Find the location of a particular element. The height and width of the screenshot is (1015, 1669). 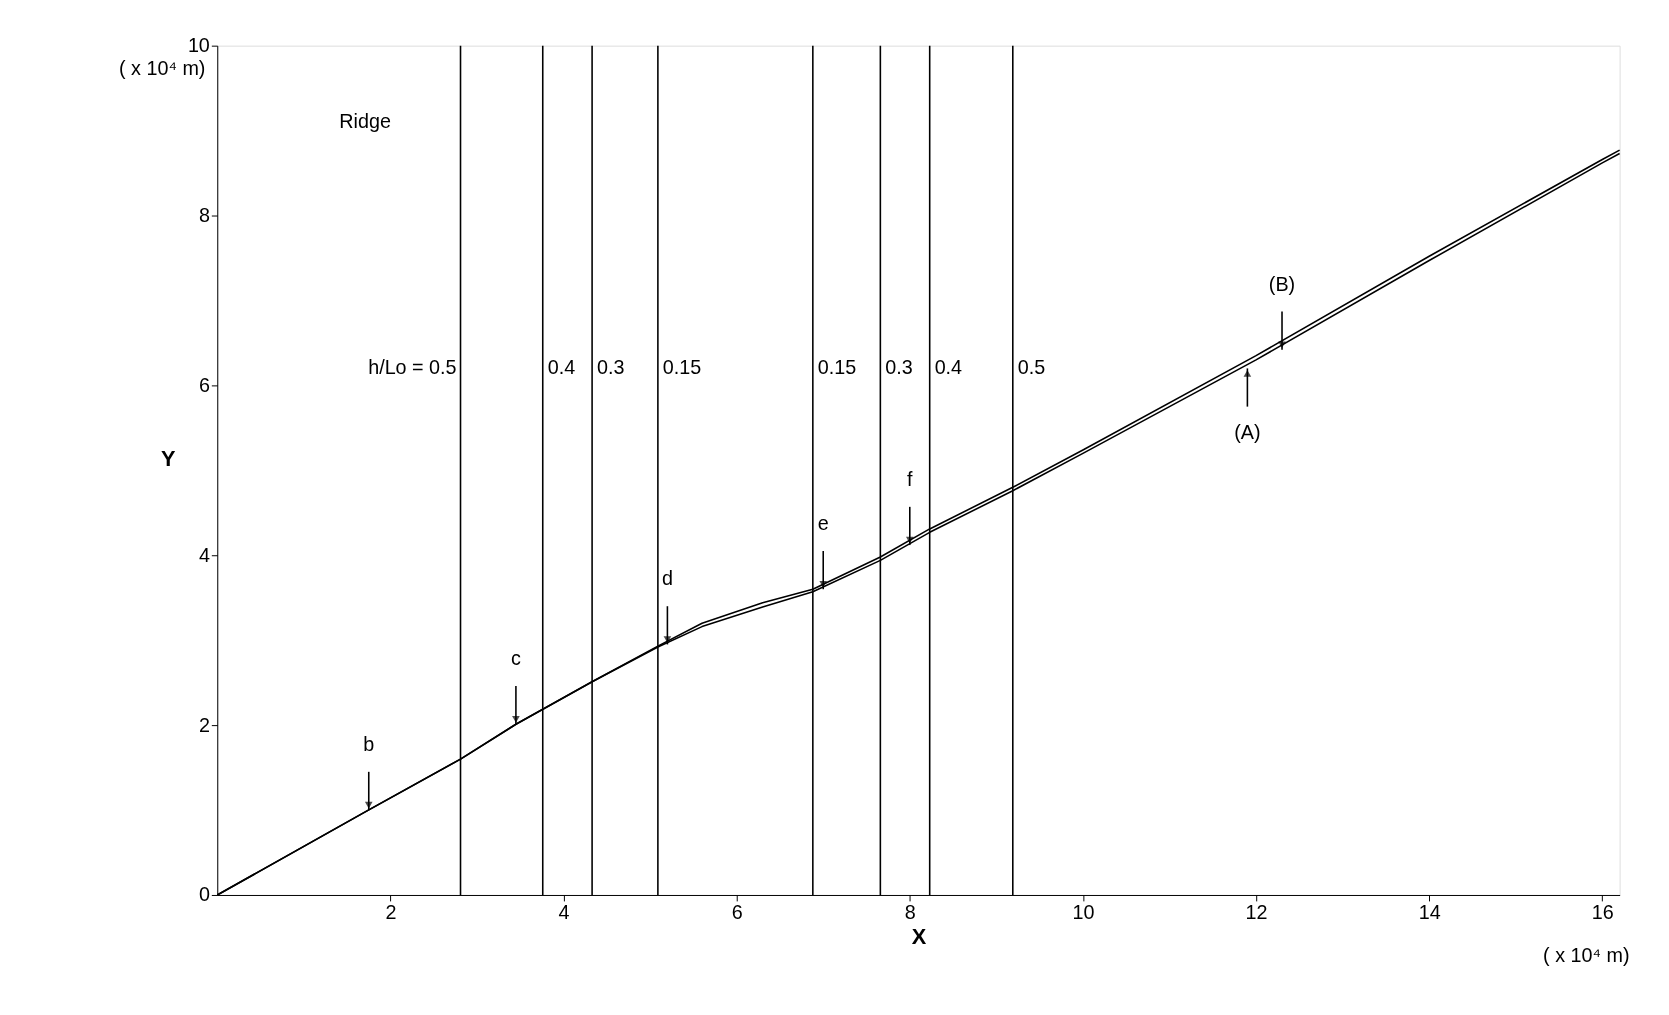

x-tick-label: 4 is located at coordinates (564, 912).